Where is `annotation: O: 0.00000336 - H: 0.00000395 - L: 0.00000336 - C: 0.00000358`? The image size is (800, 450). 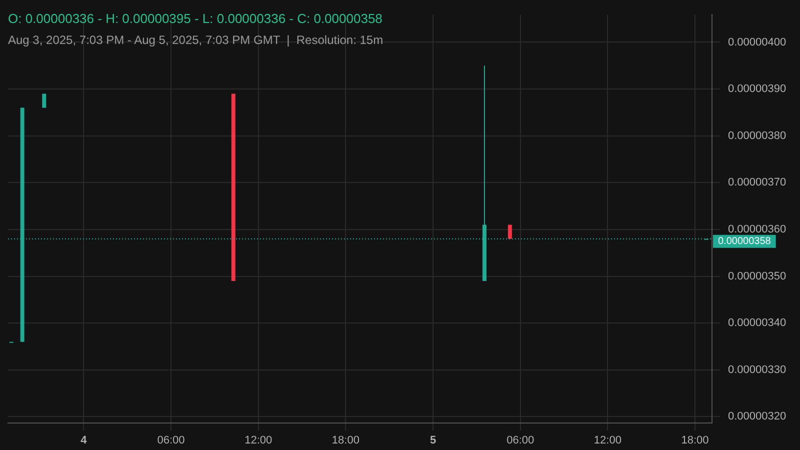 annotation: O: 0.00000336 - H: 0.00000395 - L: 0.00000336 - C: 0.00000358 is located at coordinates (195, 18).